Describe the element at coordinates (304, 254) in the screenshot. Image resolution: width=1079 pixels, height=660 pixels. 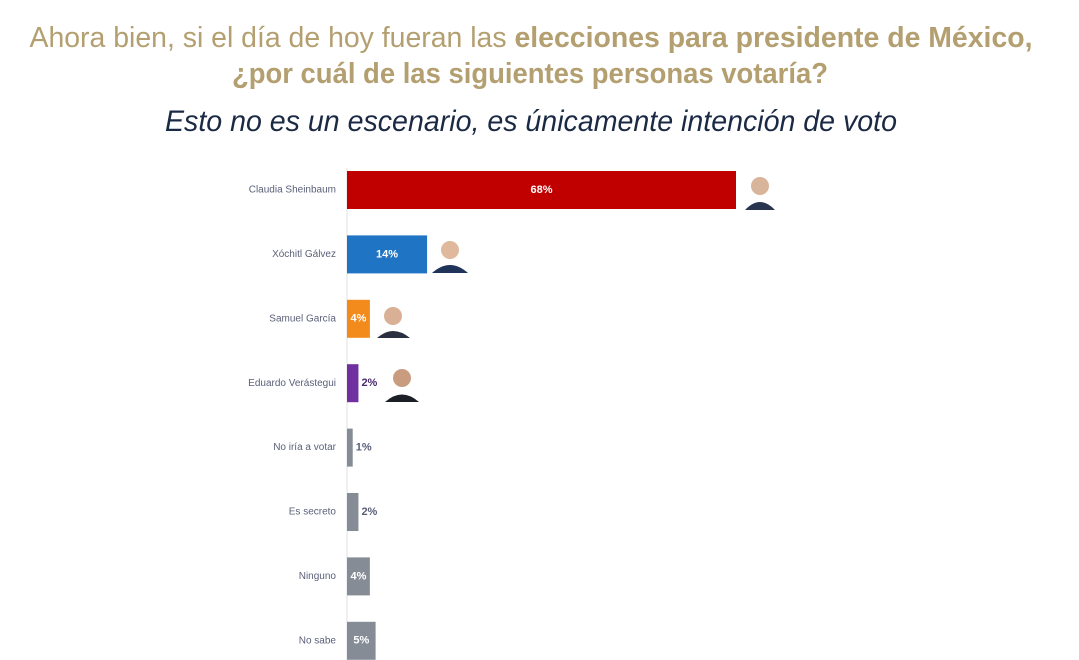
I see `category-label: Xóchitl Gálvez` at that location.